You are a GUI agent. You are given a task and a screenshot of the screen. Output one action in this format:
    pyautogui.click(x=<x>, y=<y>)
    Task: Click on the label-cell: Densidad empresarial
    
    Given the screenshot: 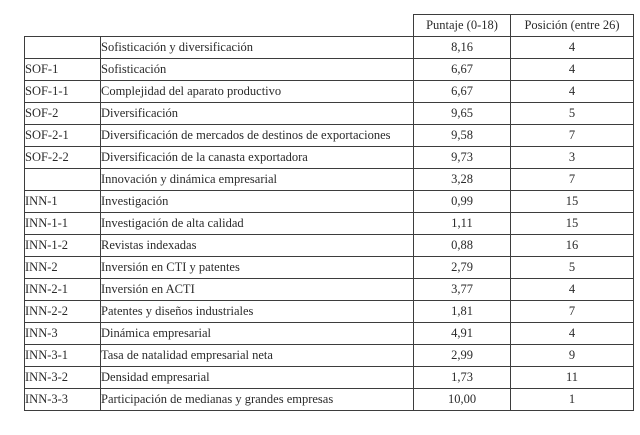 What is the action you would take?
    pyautogui.click(x=257, y=377)
    